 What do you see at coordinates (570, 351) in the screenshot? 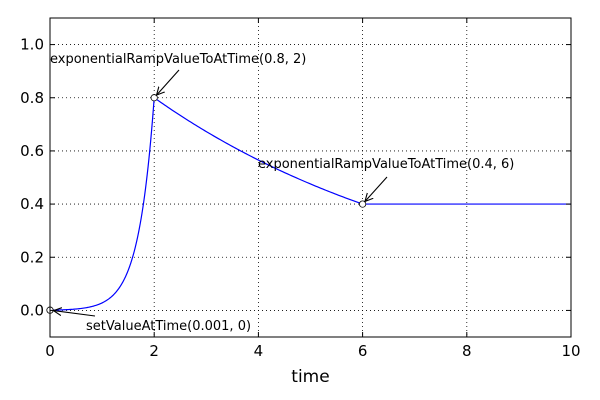
I see `x-tick-label: 10` at bounding box center [570, 351].